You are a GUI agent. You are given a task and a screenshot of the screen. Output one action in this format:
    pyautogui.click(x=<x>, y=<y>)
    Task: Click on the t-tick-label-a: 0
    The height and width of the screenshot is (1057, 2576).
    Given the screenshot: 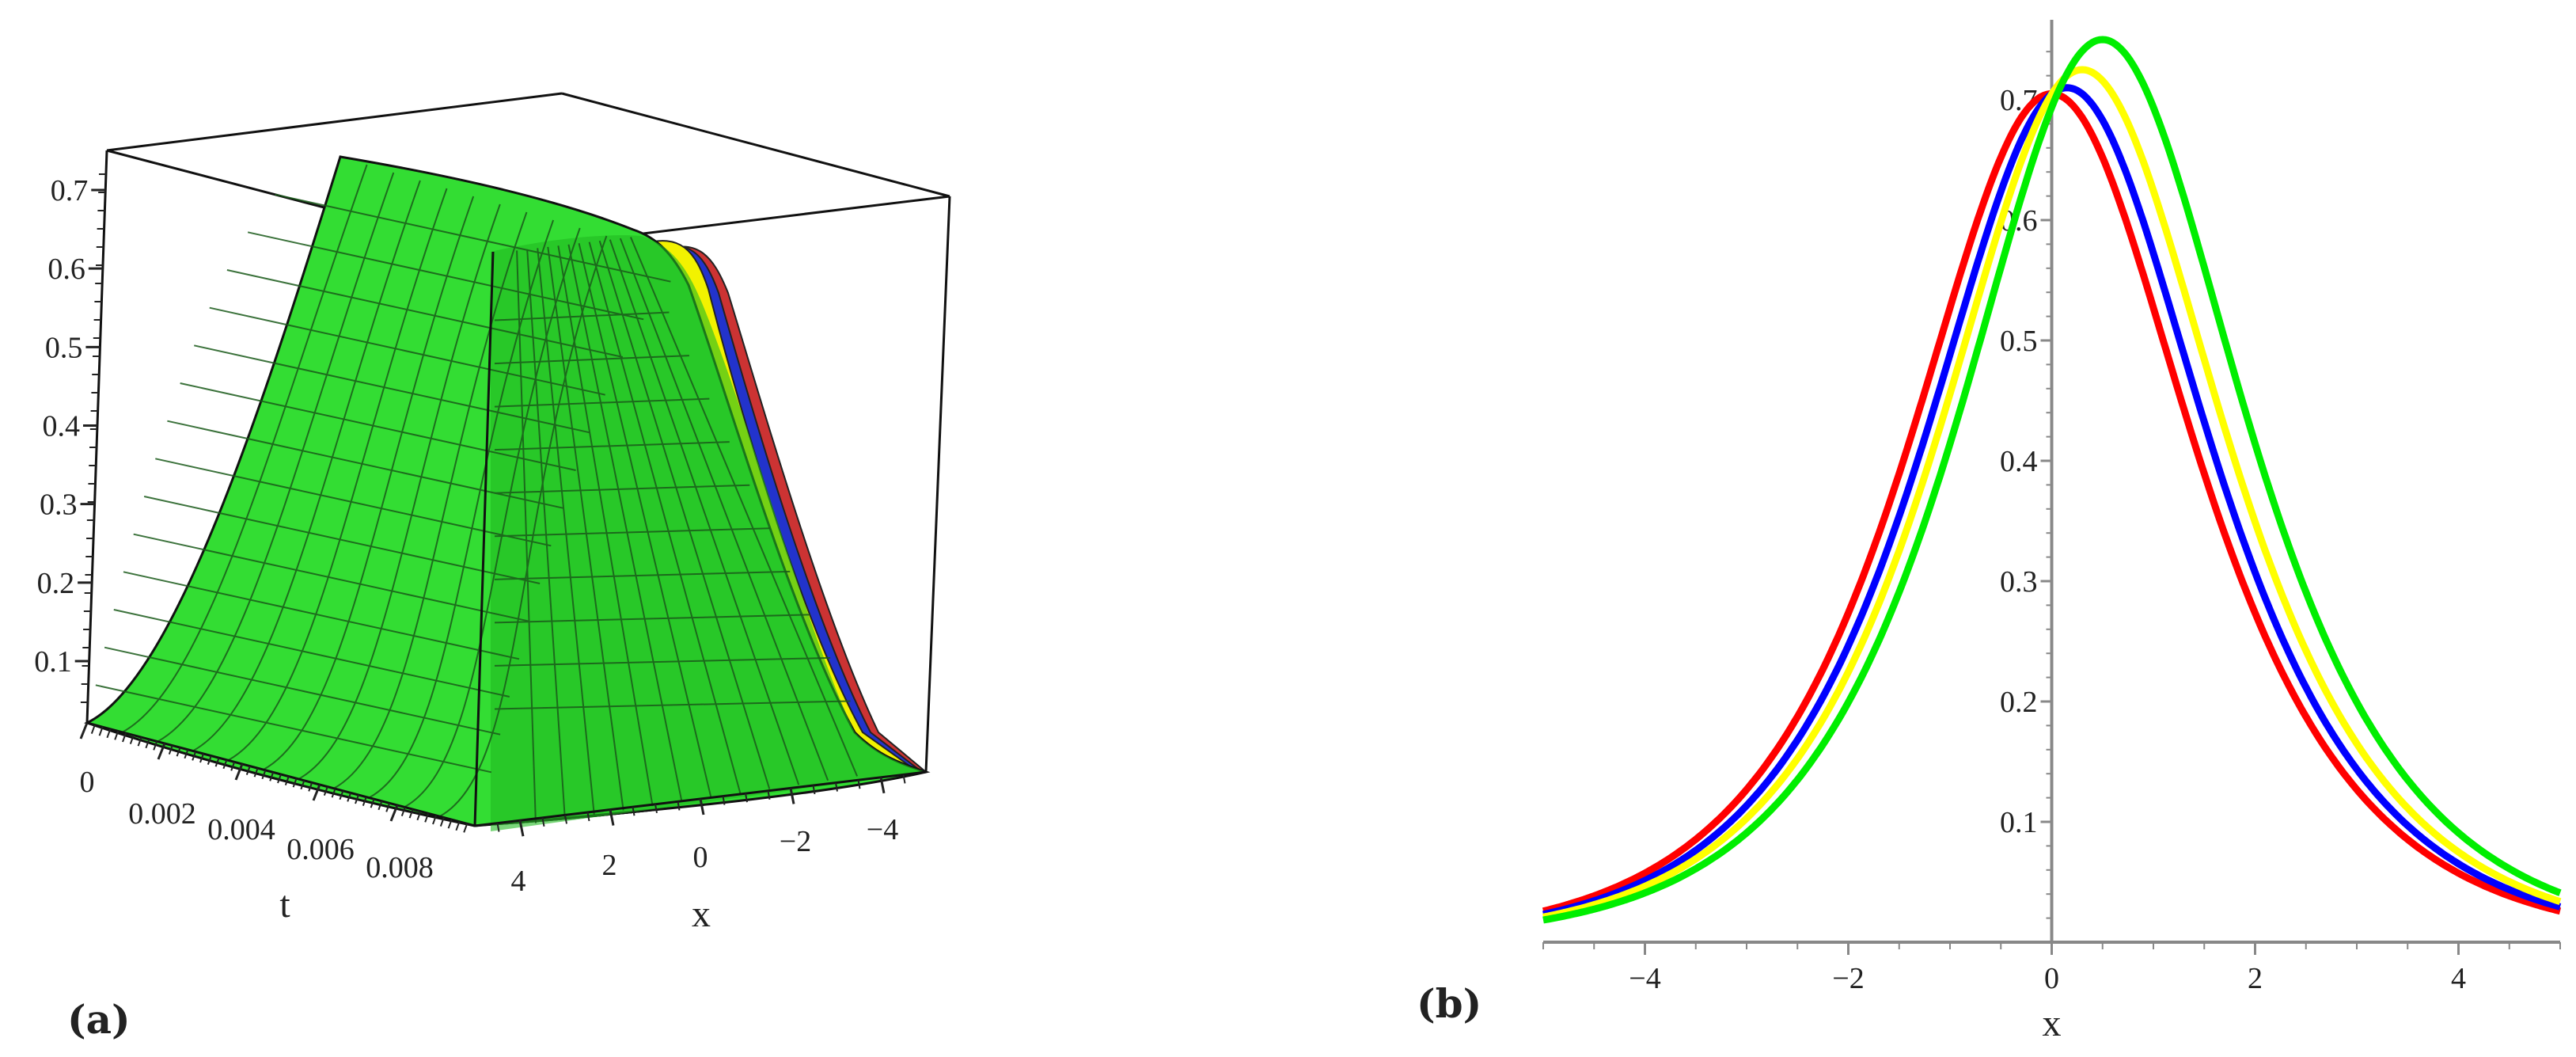 What is the action you would take?
    pyautogui.click(x=87, y=782)
    